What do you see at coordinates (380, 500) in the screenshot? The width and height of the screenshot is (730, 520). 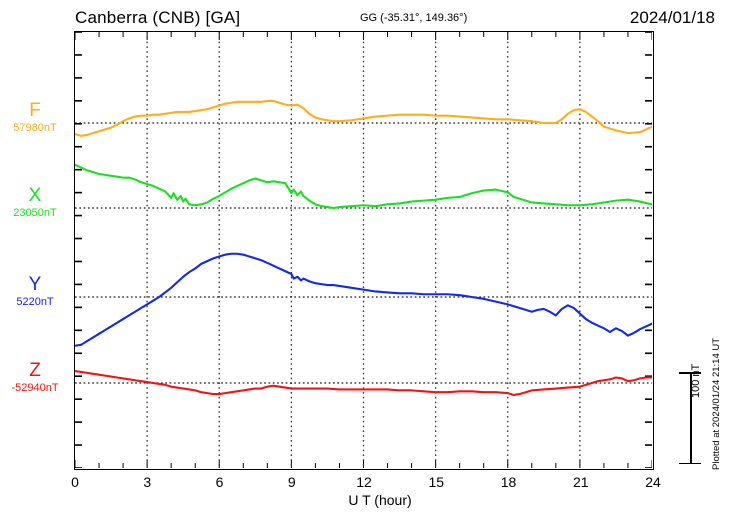 I see `x-axis-title-text: U T (hour)` at bounding box center [380, 500].